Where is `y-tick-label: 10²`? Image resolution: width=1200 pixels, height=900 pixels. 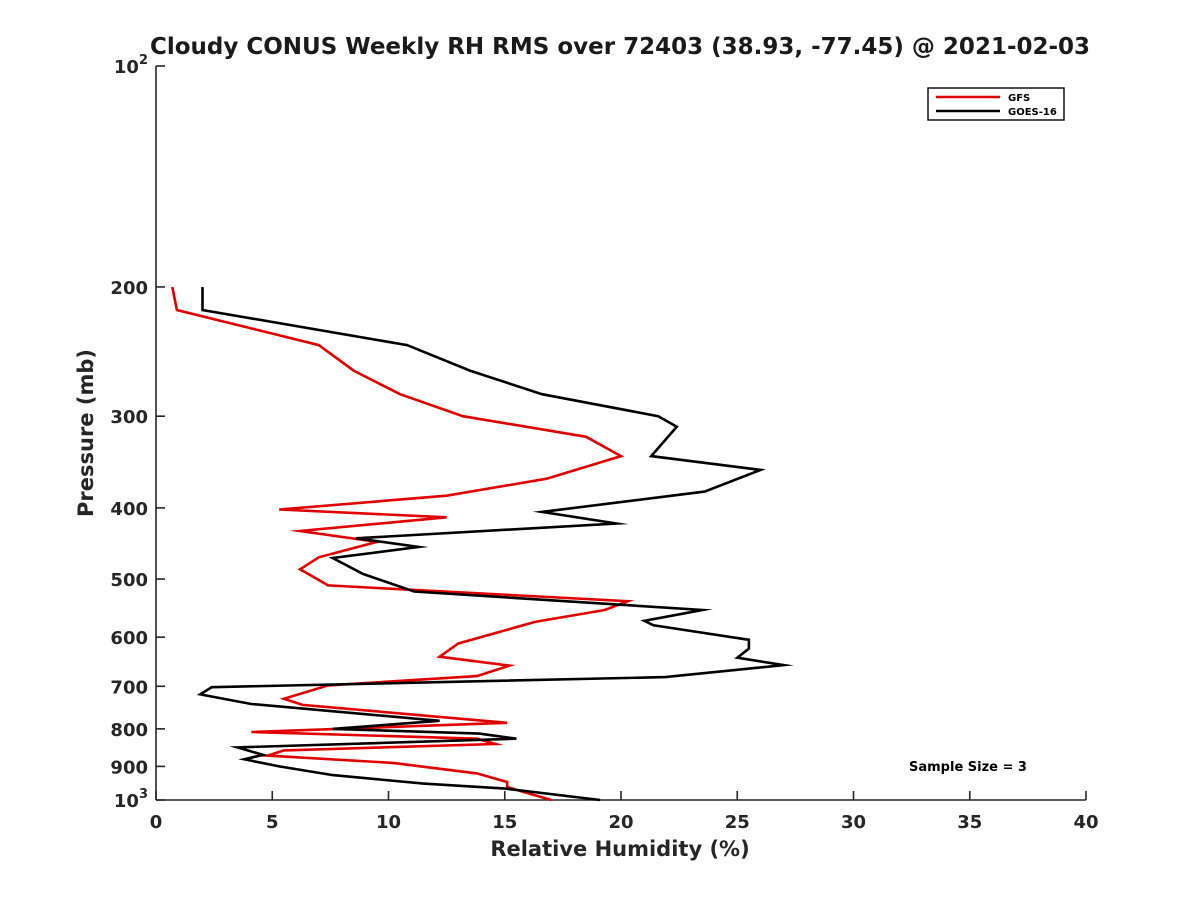 y-tick-label: 10² is located at coordinates (131, 65).